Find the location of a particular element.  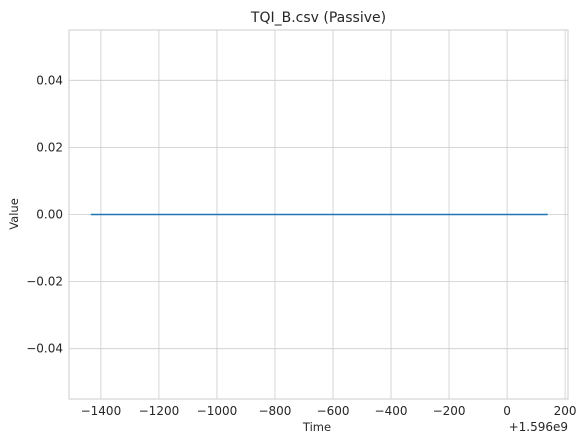

x-tick-label: −600 is located at coordinates (333, 411).